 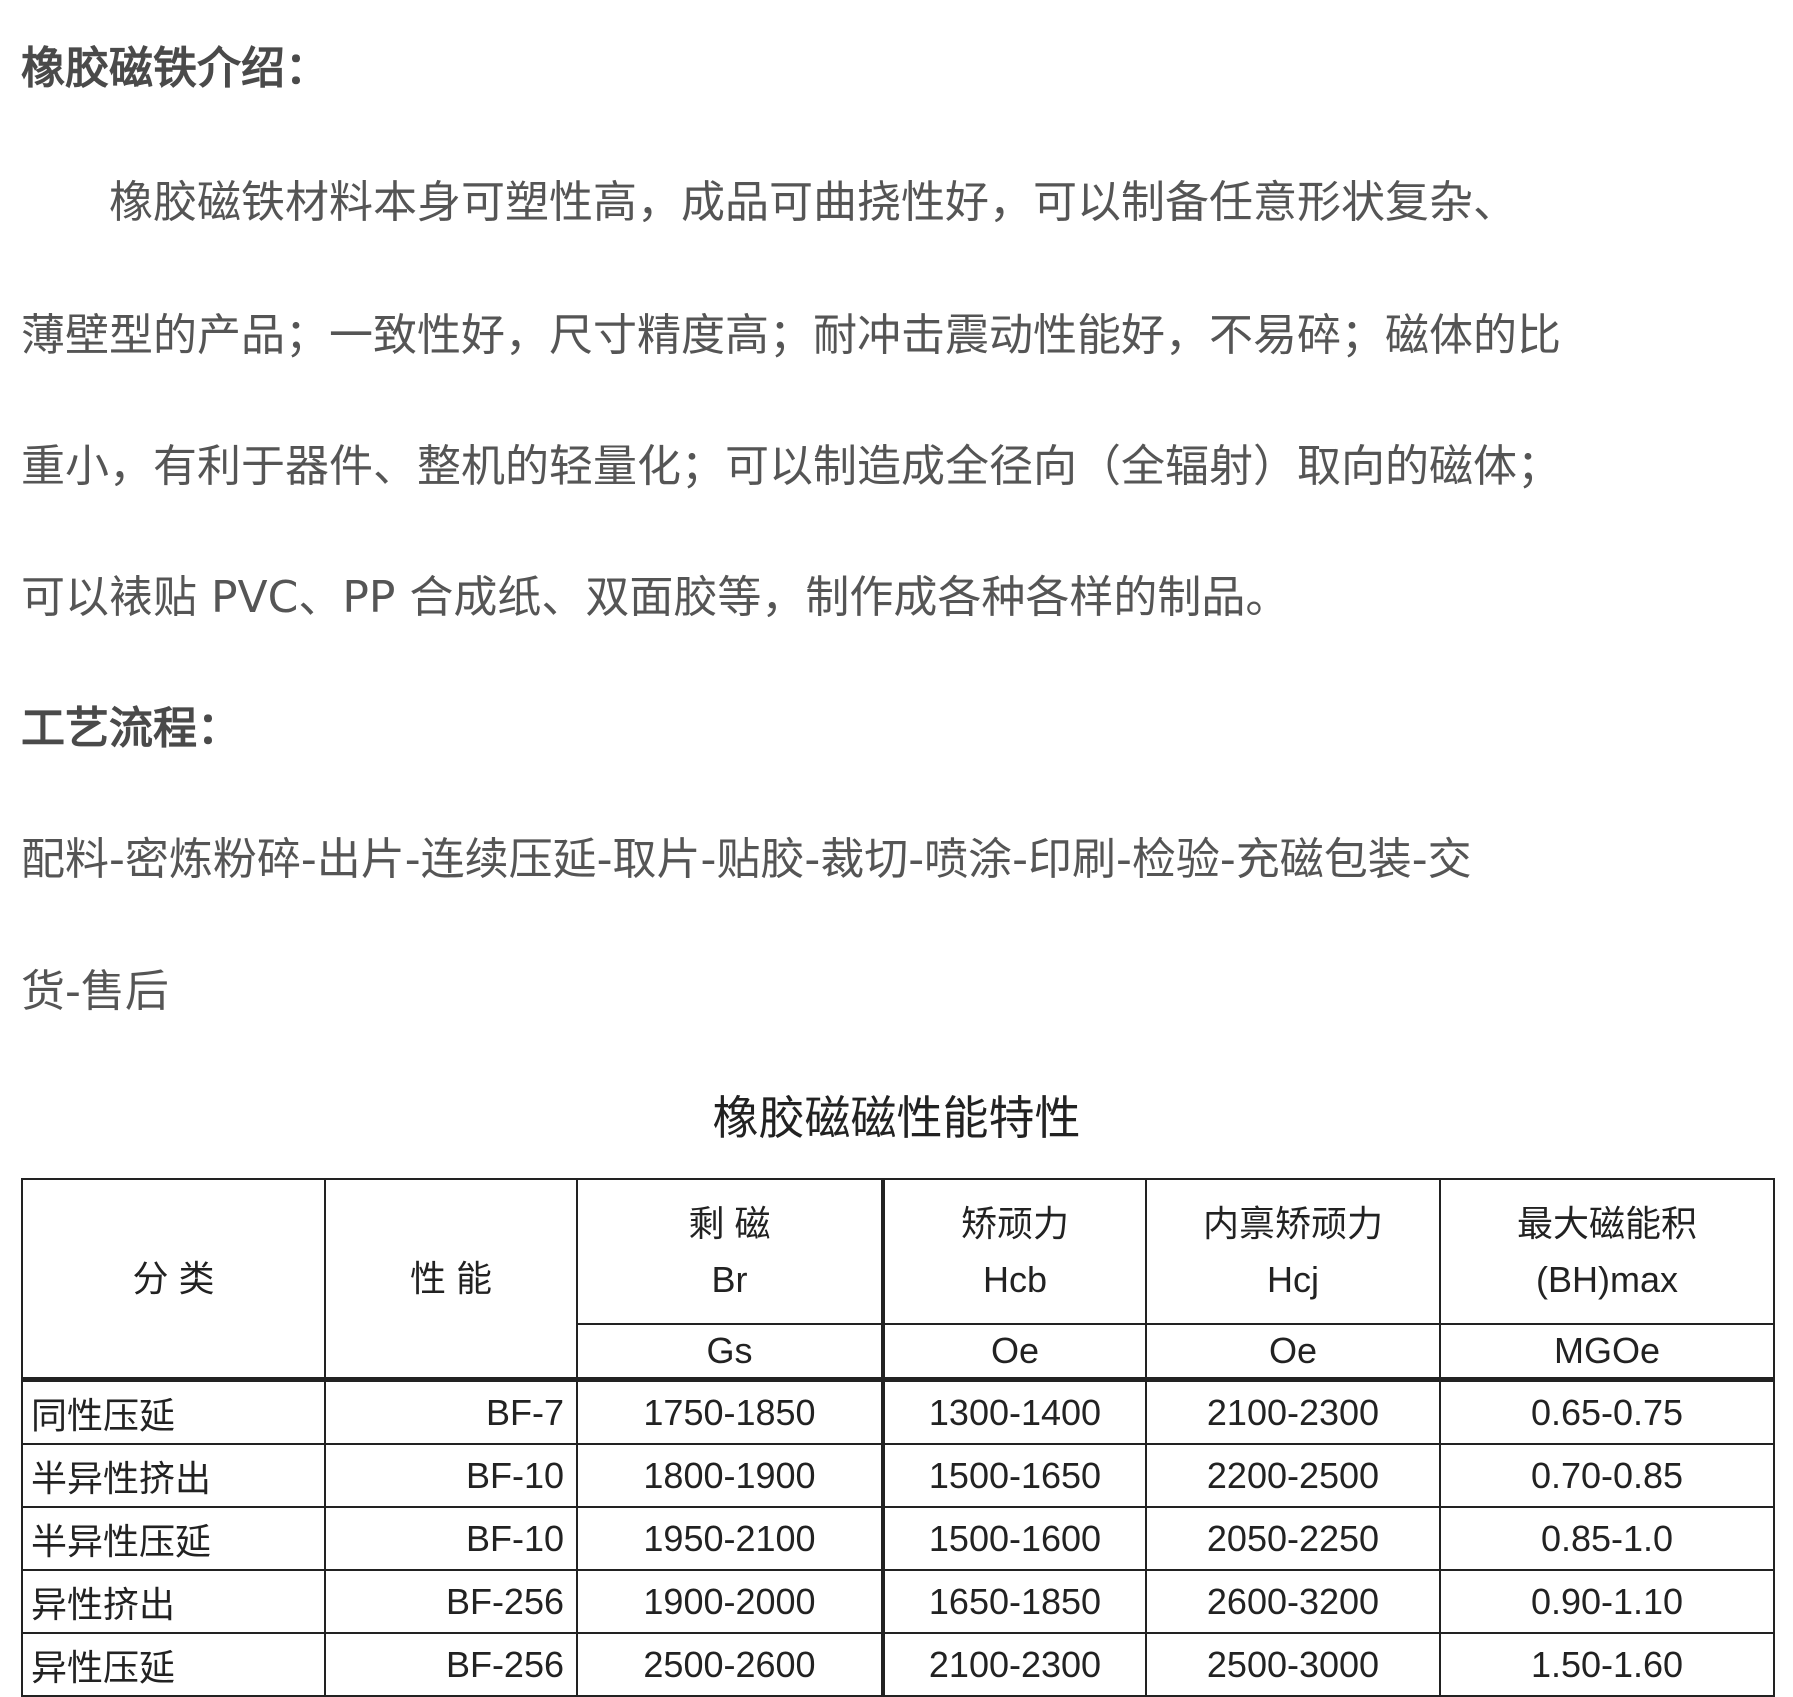 I want to click on table-cell: 2600-3200, so click(x=1293, y=1601).